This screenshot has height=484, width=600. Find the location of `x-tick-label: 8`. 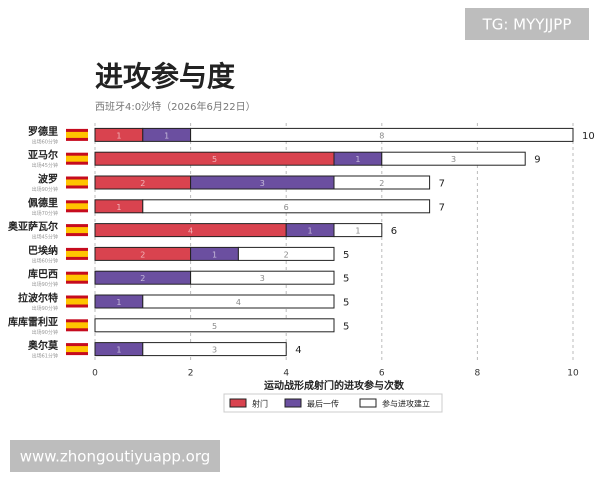

x-tick-label: 8 is located at coordinates (478, 374).